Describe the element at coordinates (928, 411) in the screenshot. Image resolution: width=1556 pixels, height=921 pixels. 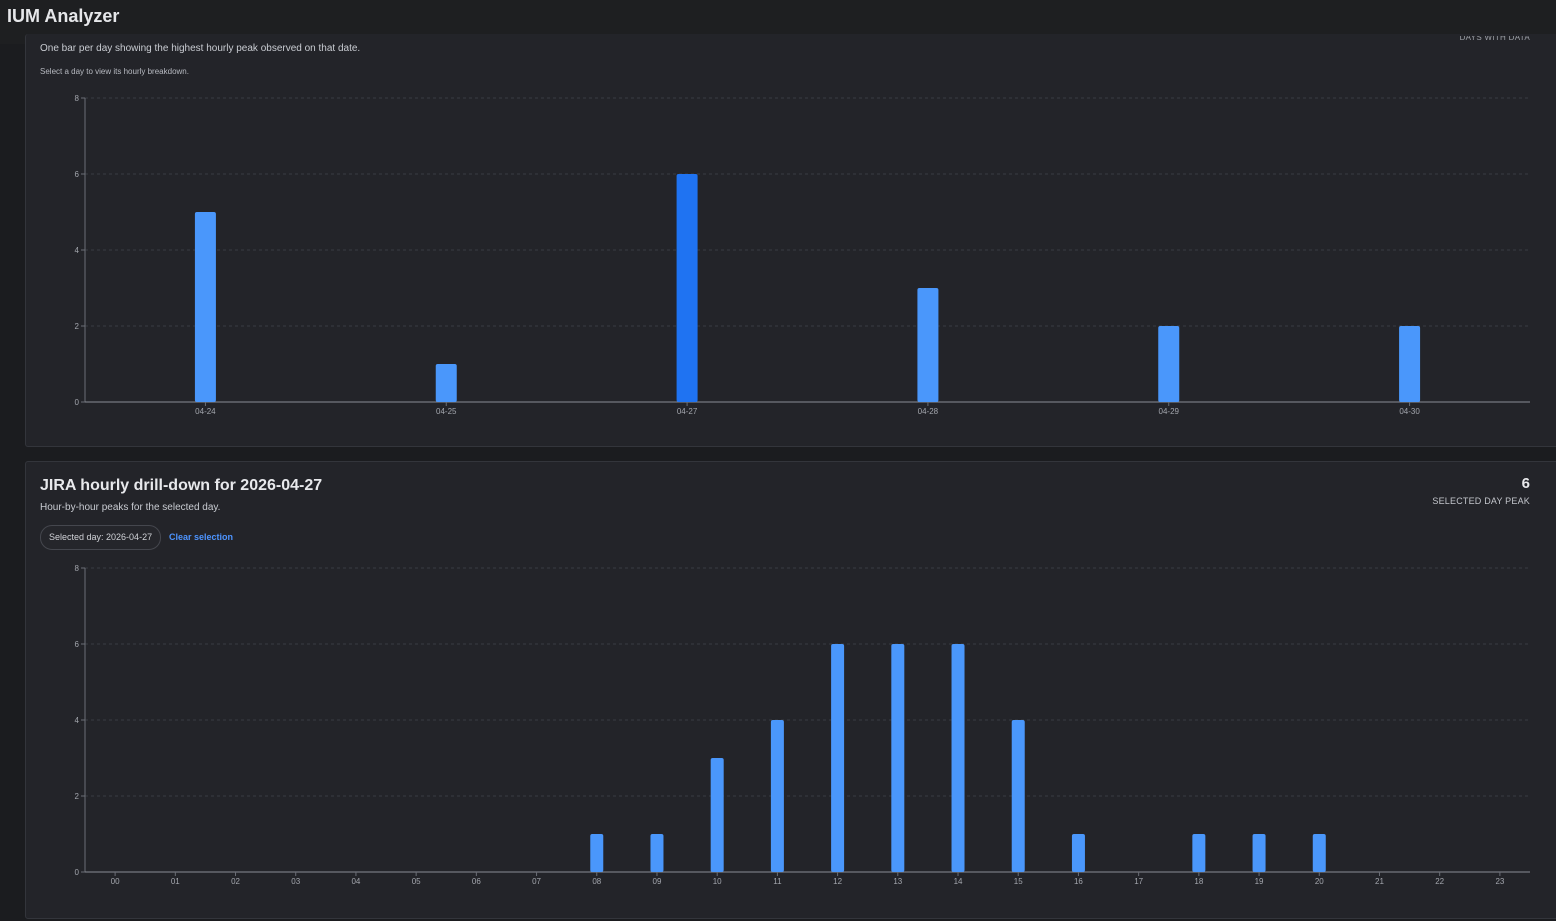
I see `x-tick-label: 04-28` at that location.